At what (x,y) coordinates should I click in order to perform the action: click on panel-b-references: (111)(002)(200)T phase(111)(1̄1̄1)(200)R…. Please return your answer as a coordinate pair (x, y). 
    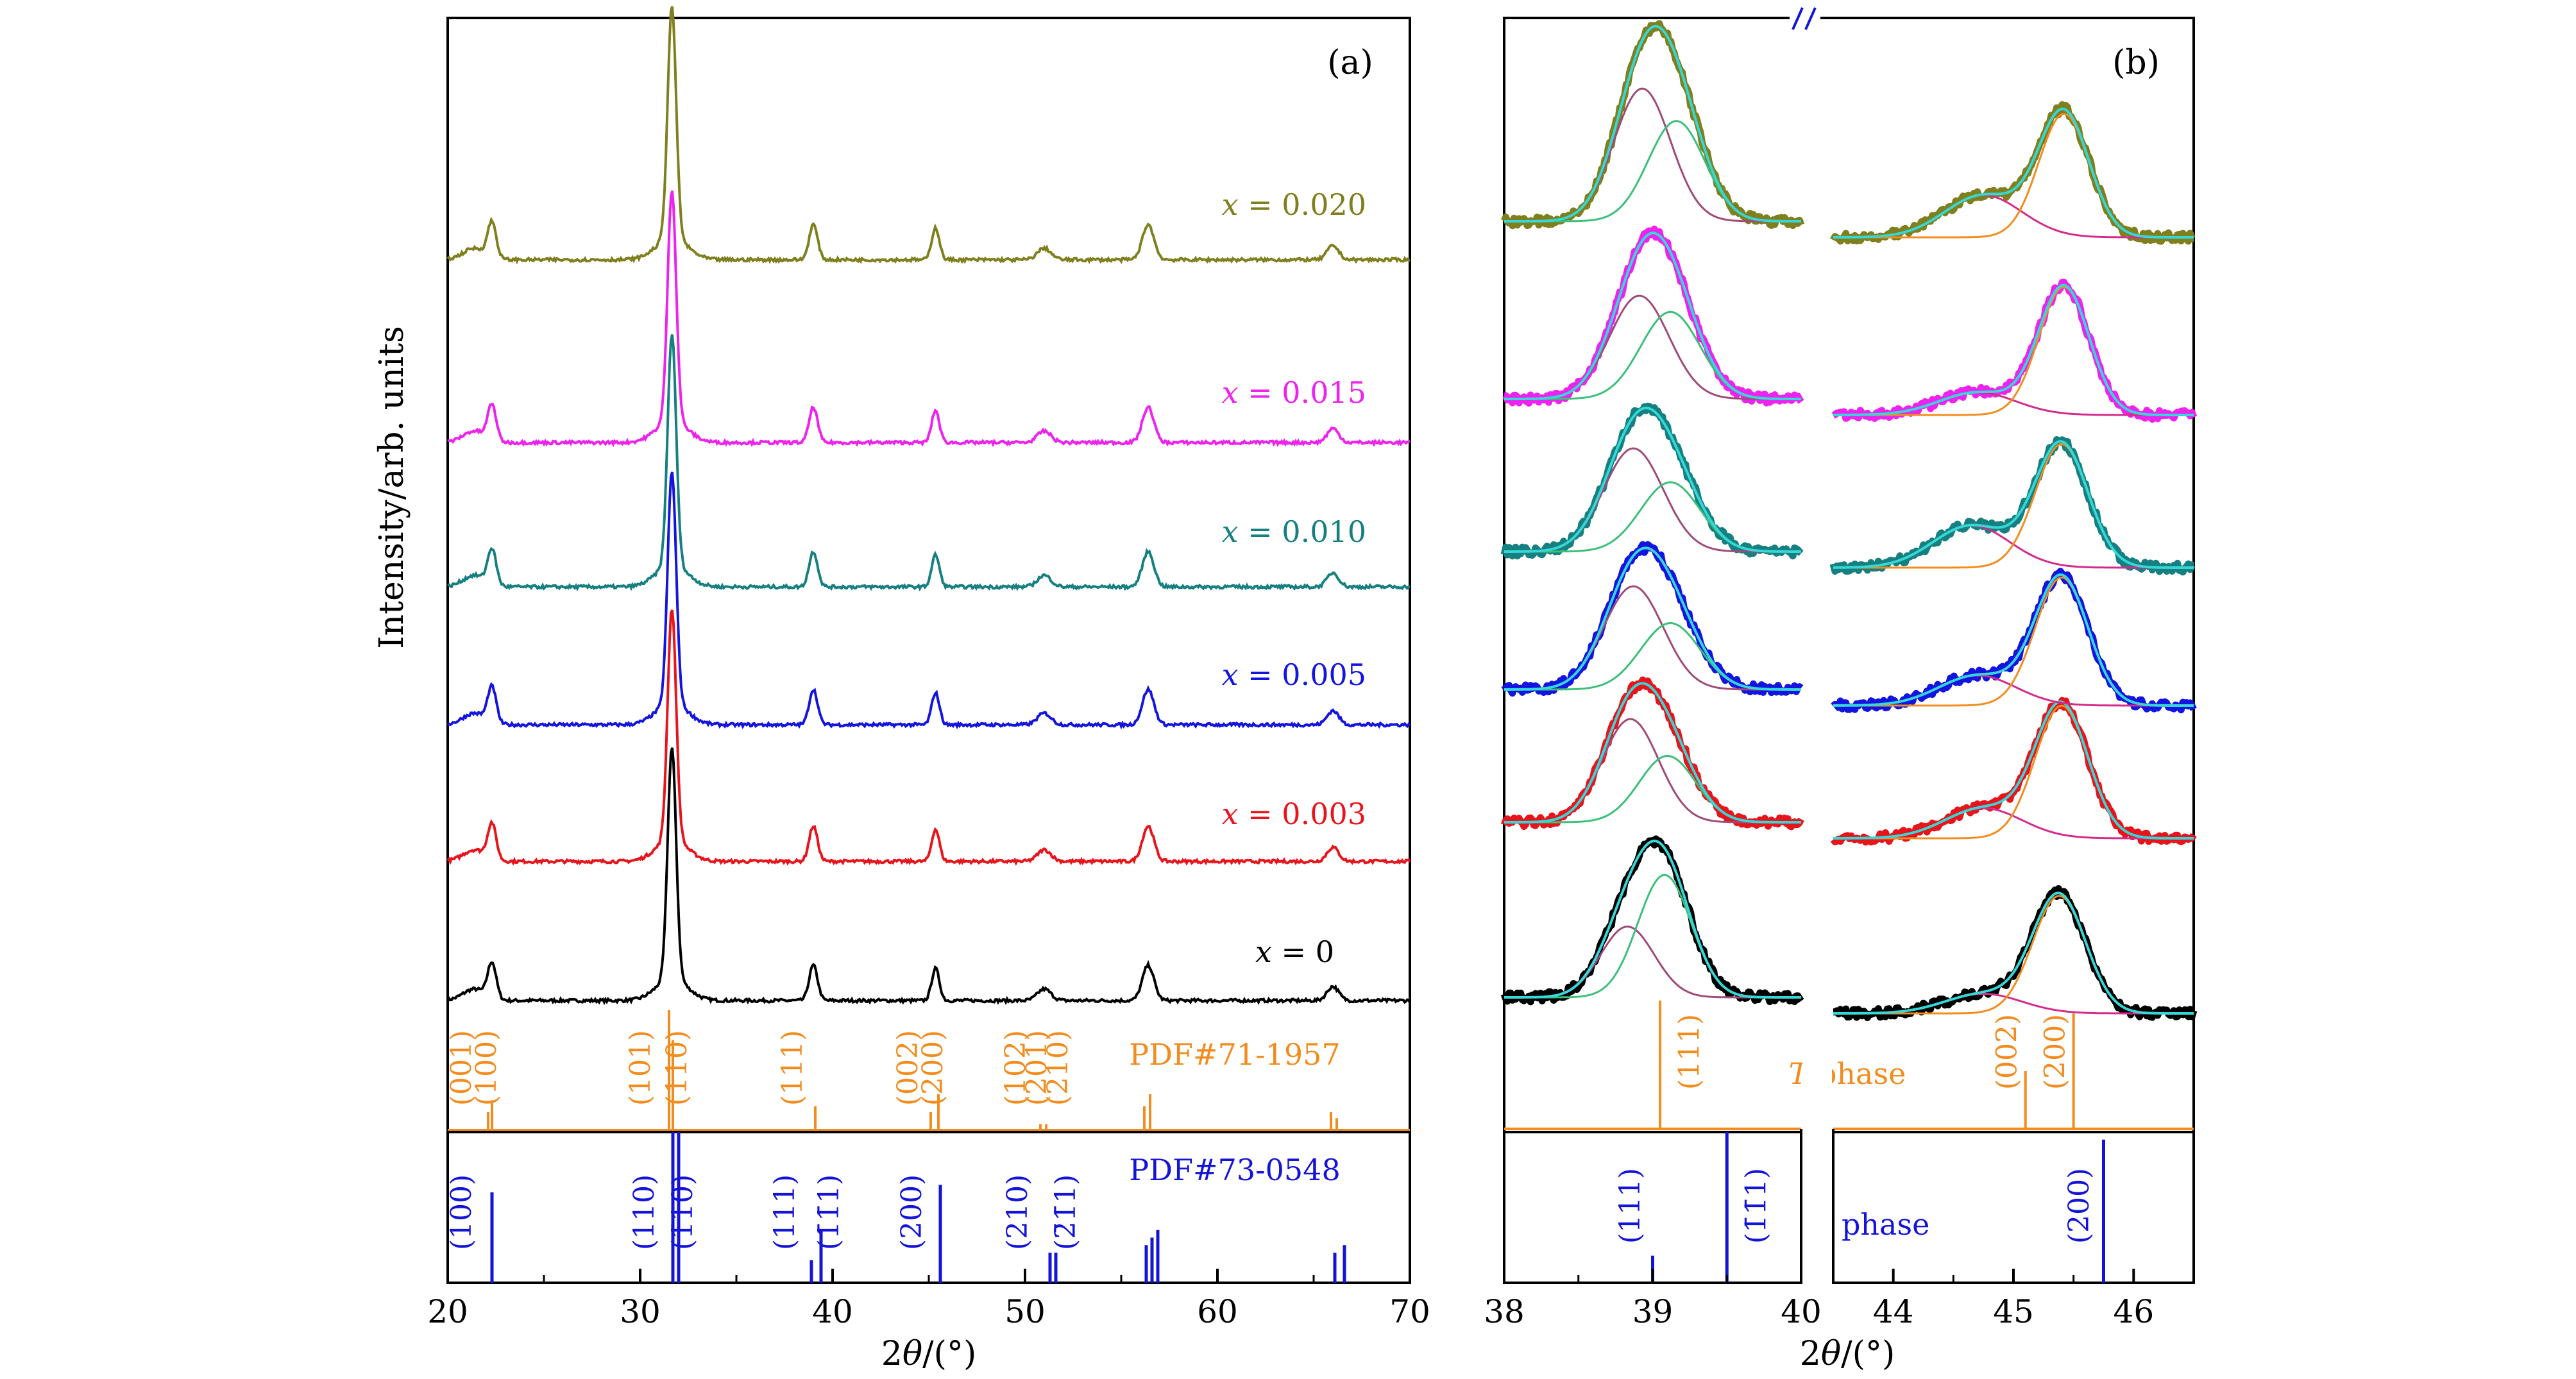
    Looking at the image, I should click on (1849, 1142).